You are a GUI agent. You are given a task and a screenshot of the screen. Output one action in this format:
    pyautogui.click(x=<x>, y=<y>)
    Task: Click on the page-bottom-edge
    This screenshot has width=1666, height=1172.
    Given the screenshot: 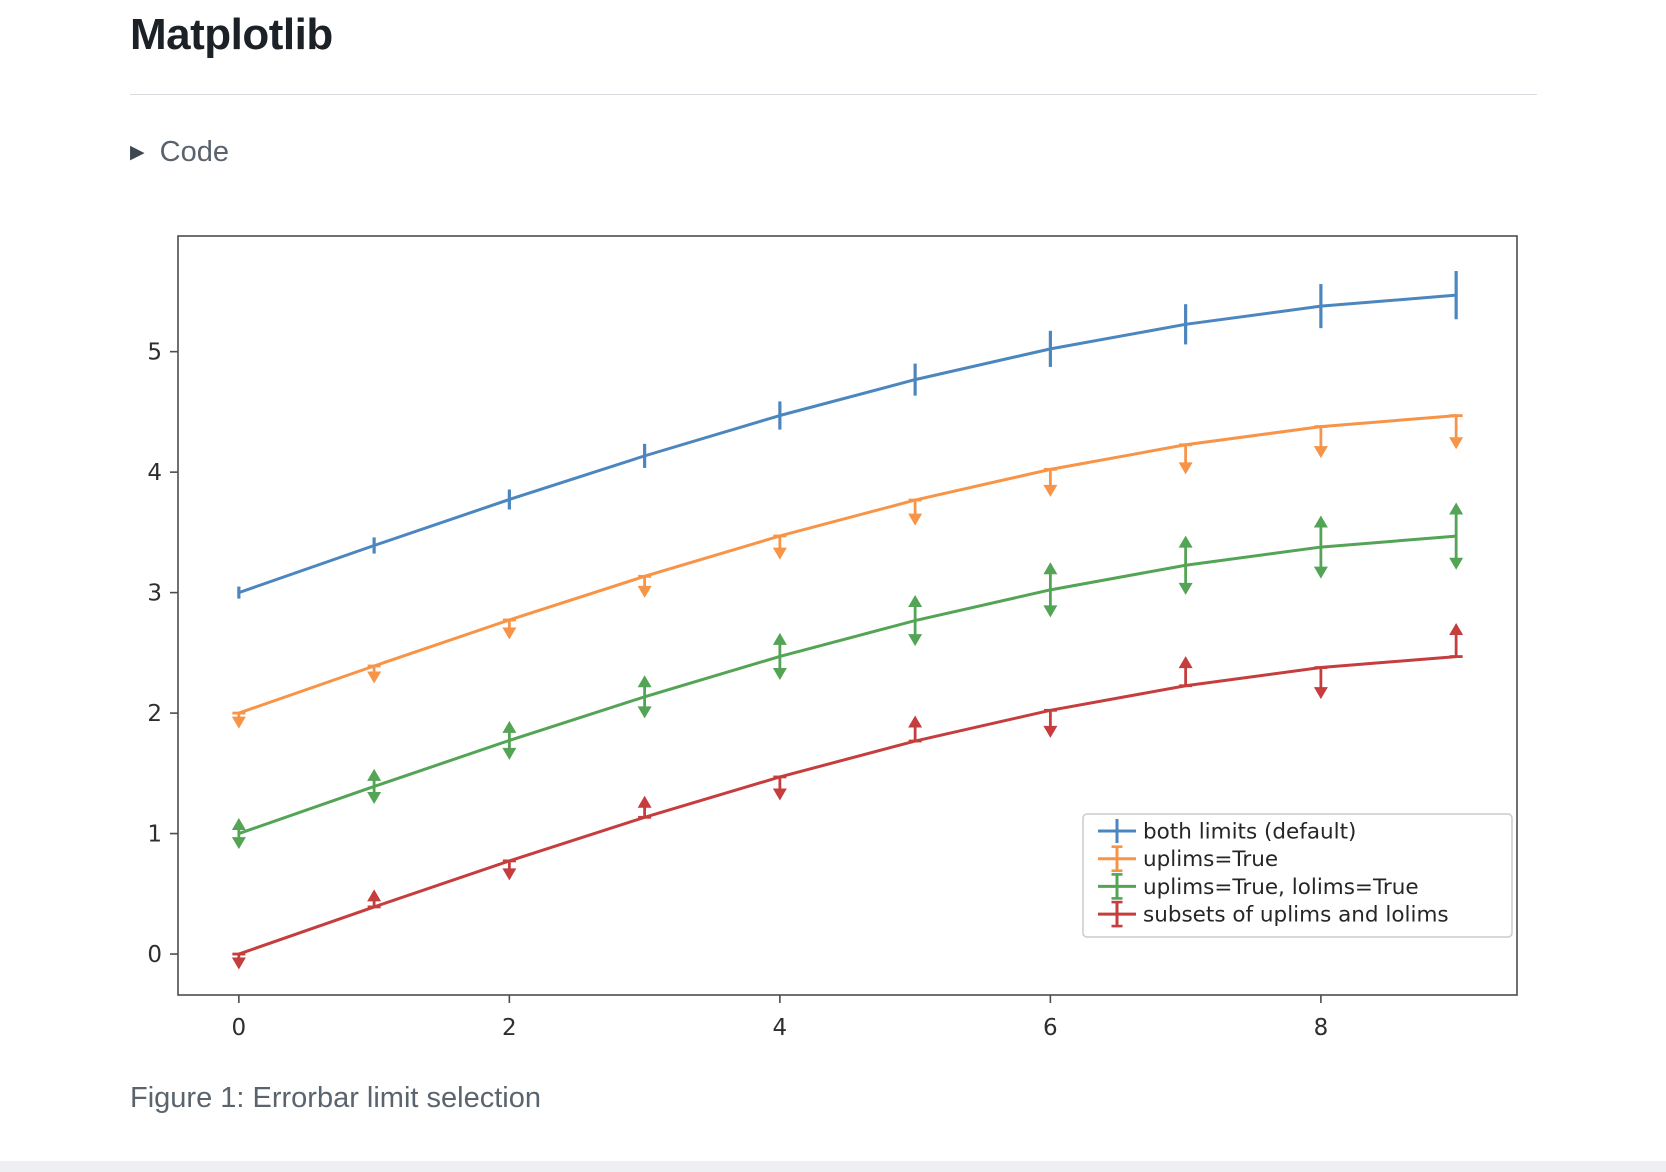 What is the action you would take?
    pyautogui.click(x=833, y=1166)
    